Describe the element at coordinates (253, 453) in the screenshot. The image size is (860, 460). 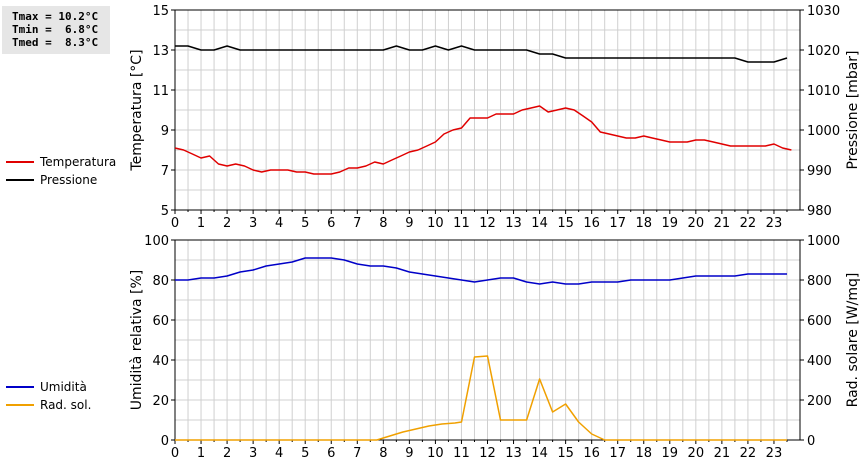
I see `panel2-x-tick-label: 3` at that location.